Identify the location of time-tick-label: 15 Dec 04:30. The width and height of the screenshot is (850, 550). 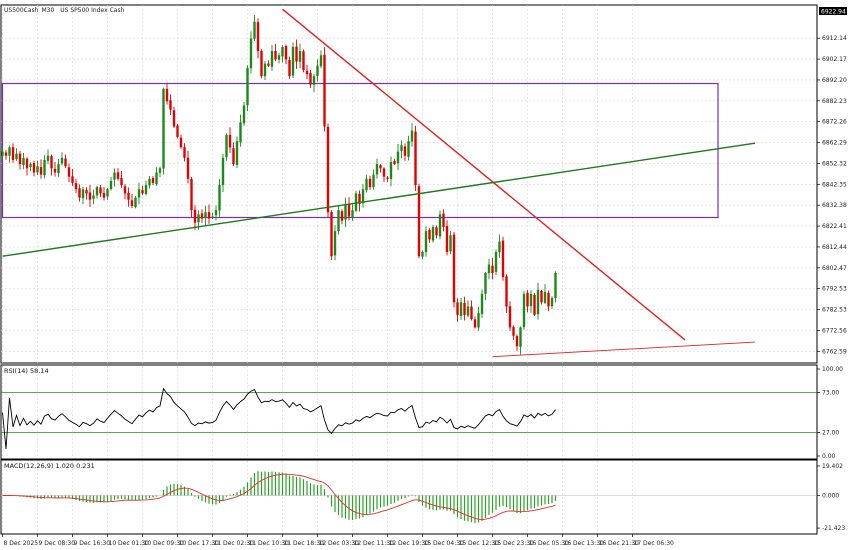
(444, 543).